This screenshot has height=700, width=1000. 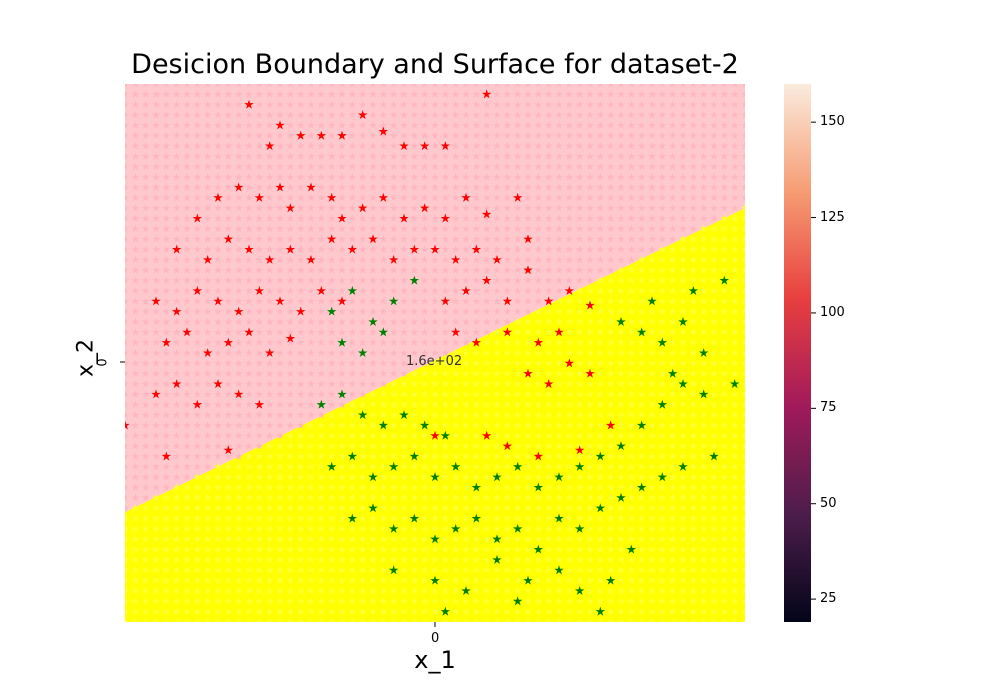 I want to click on colorbar-gradient, so click(x=797, y=353).